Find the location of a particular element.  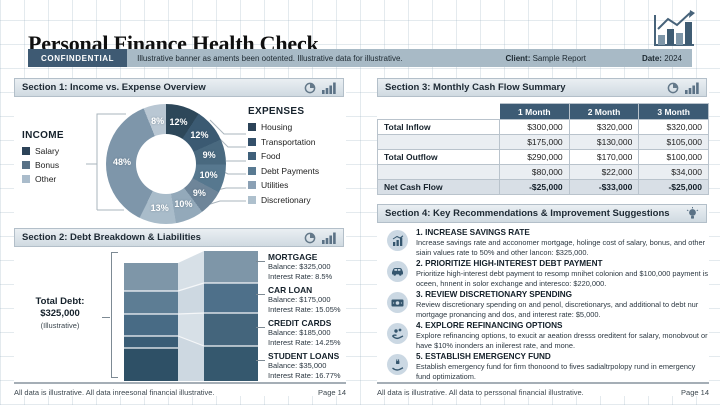

confidential-badge: CONFINDENTIAL is located at coordinates (78, 58).